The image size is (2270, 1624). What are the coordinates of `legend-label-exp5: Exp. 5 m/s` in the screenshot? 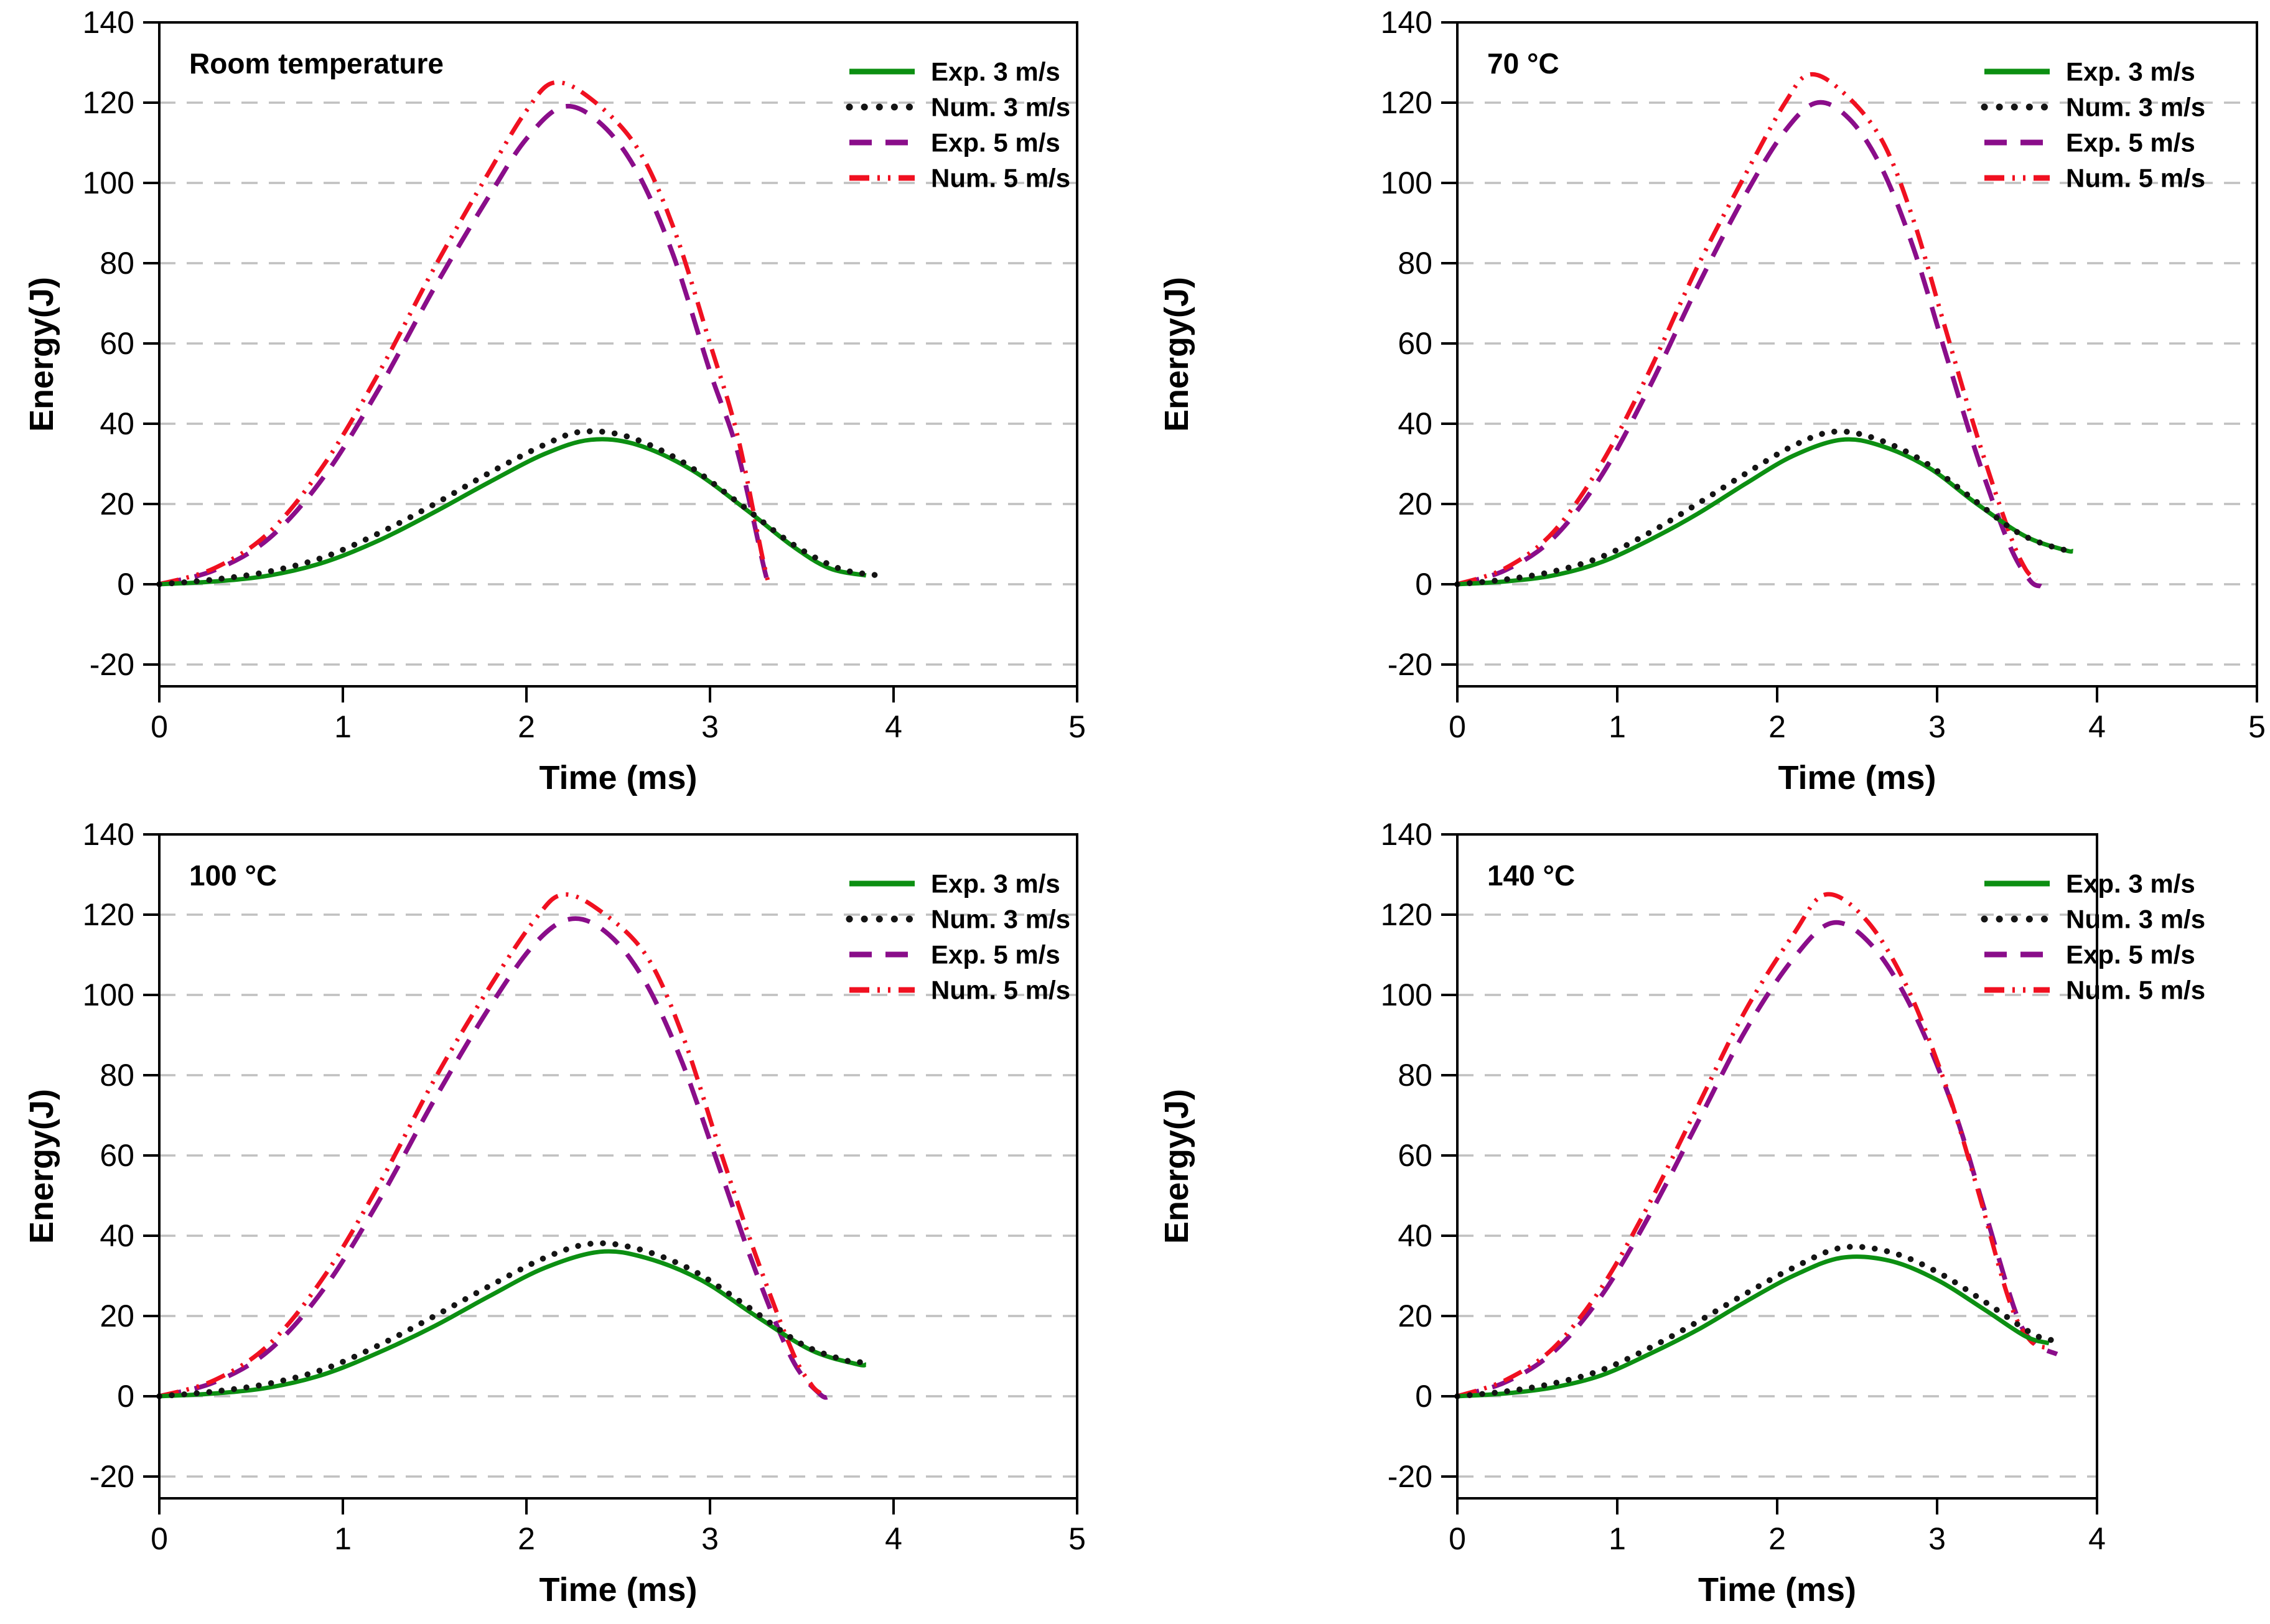 It's located at (995, 142).